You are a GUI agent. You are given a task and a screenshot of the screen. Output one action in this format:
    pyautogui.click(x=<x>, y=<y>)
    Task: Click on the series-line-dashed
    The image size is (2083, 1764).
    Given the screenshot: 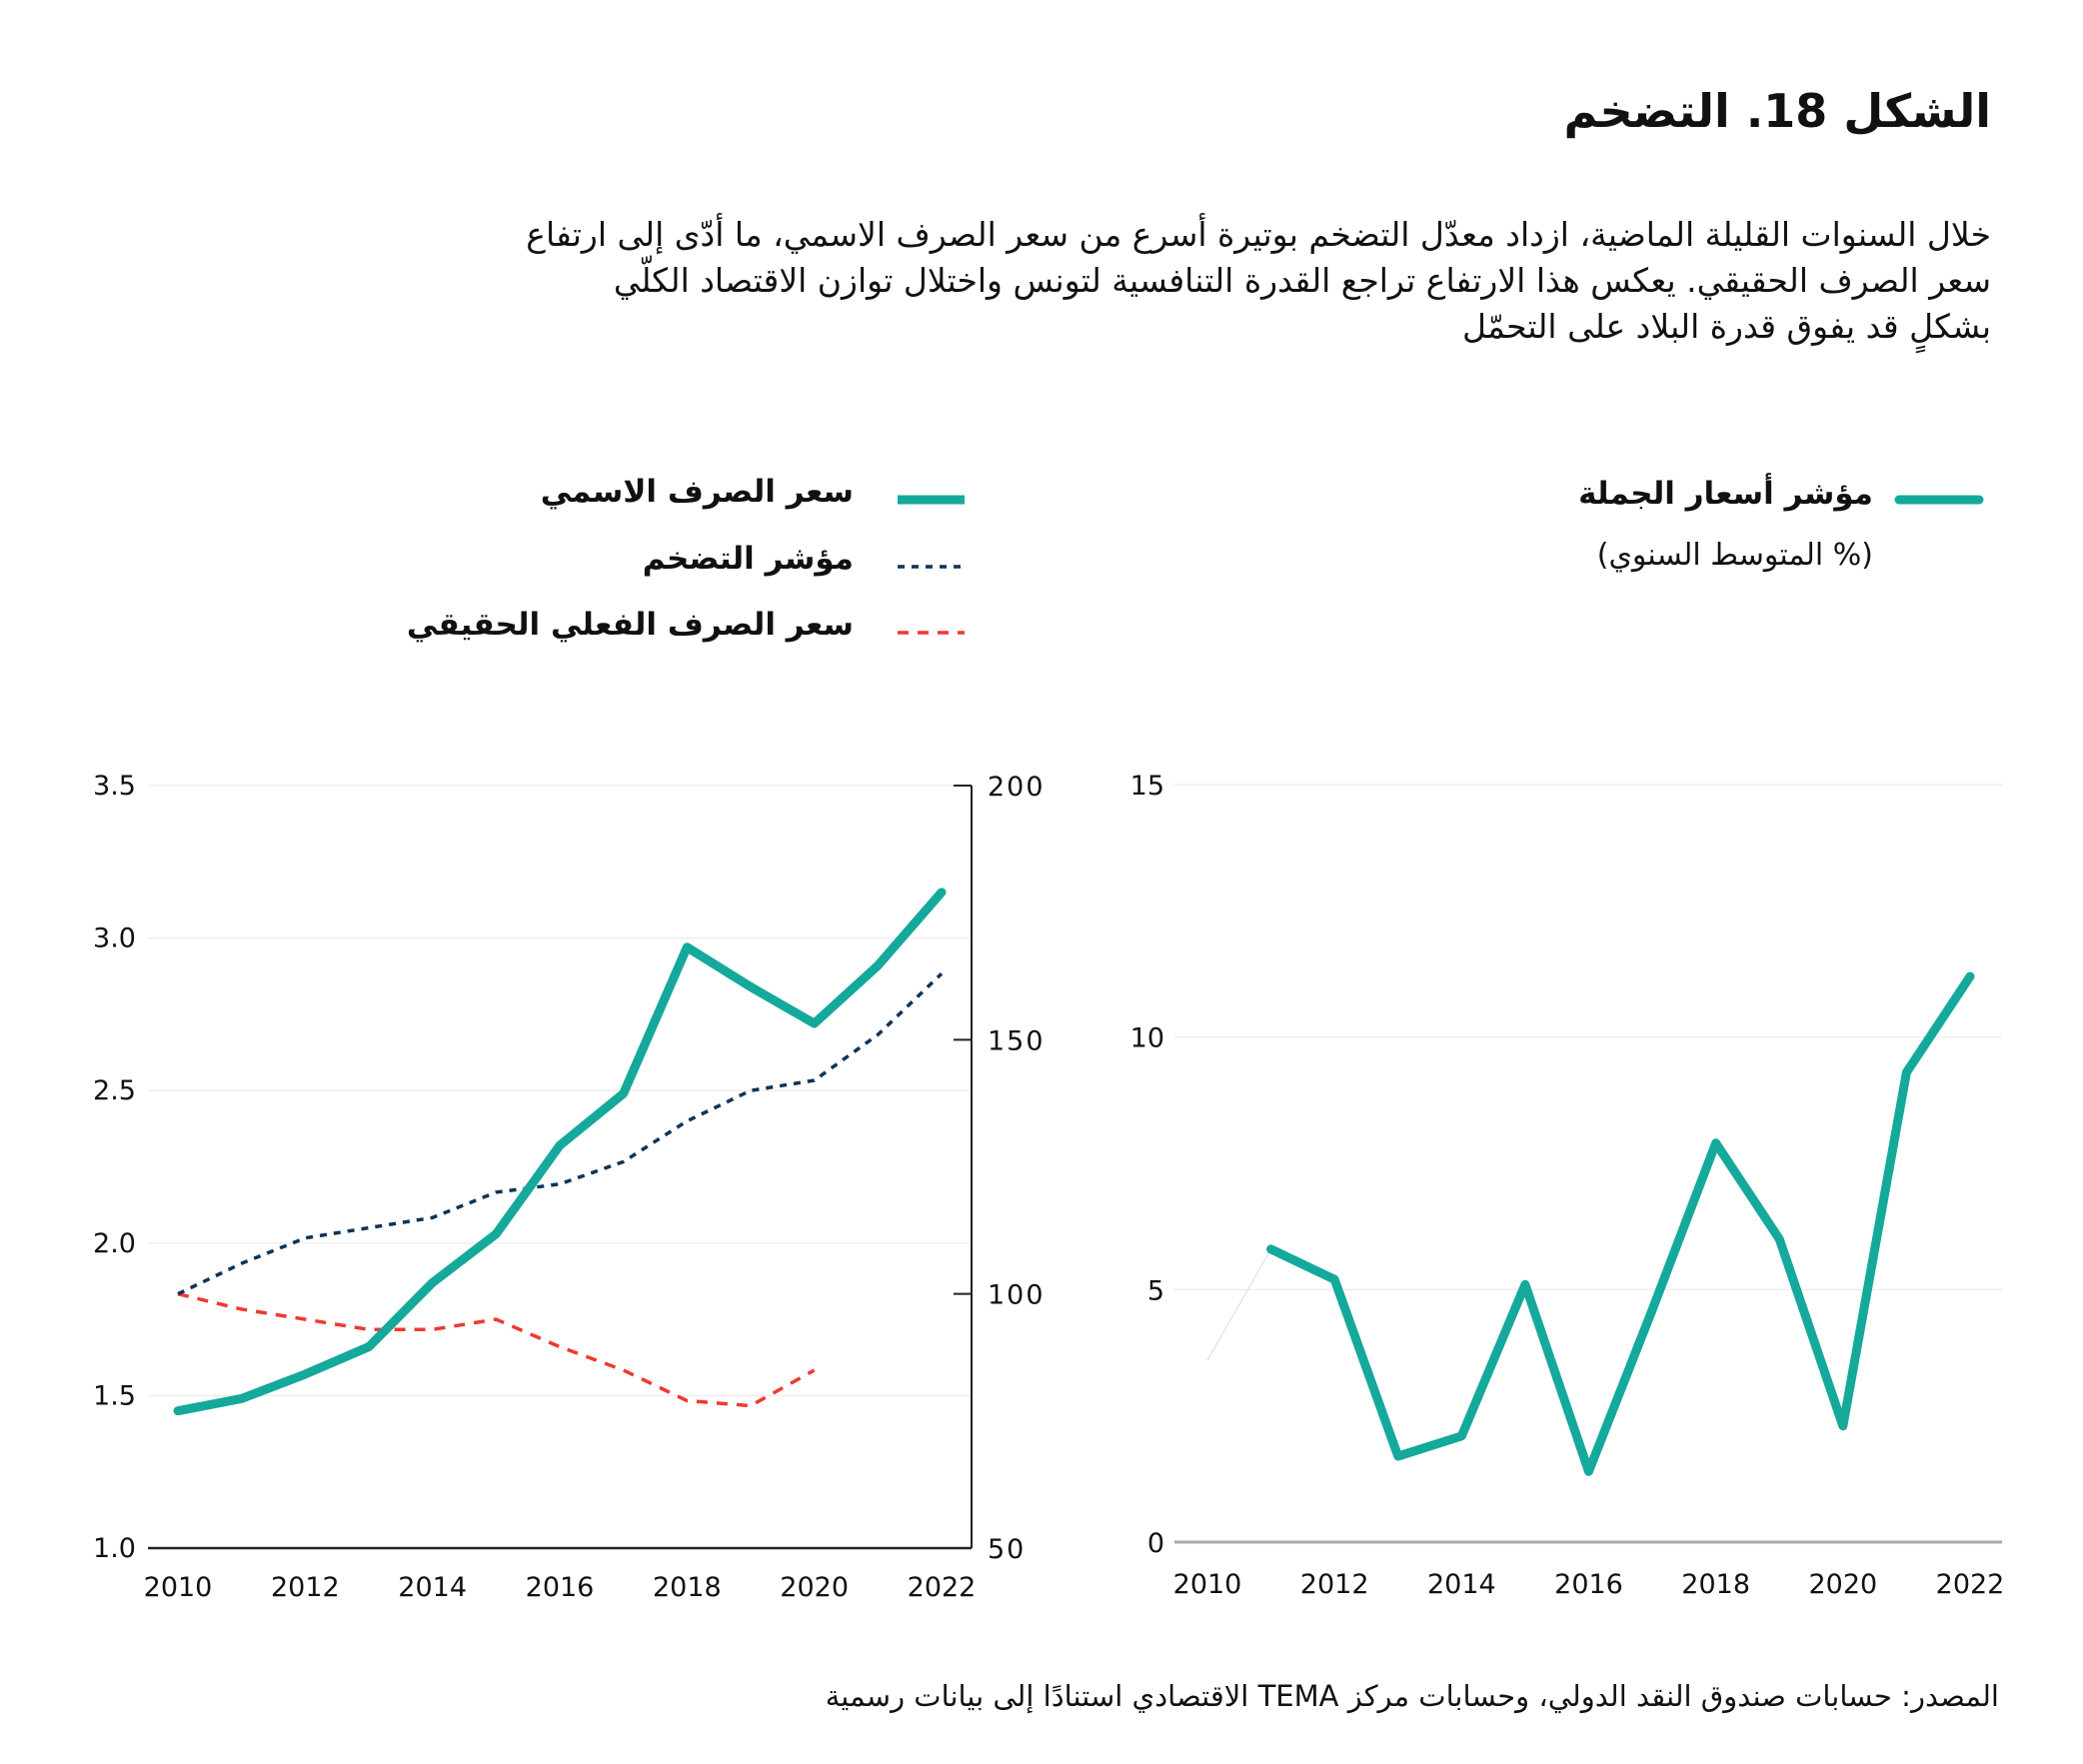 What is the action you would take?
    pyautogui.click(x=496, y=1350)
    